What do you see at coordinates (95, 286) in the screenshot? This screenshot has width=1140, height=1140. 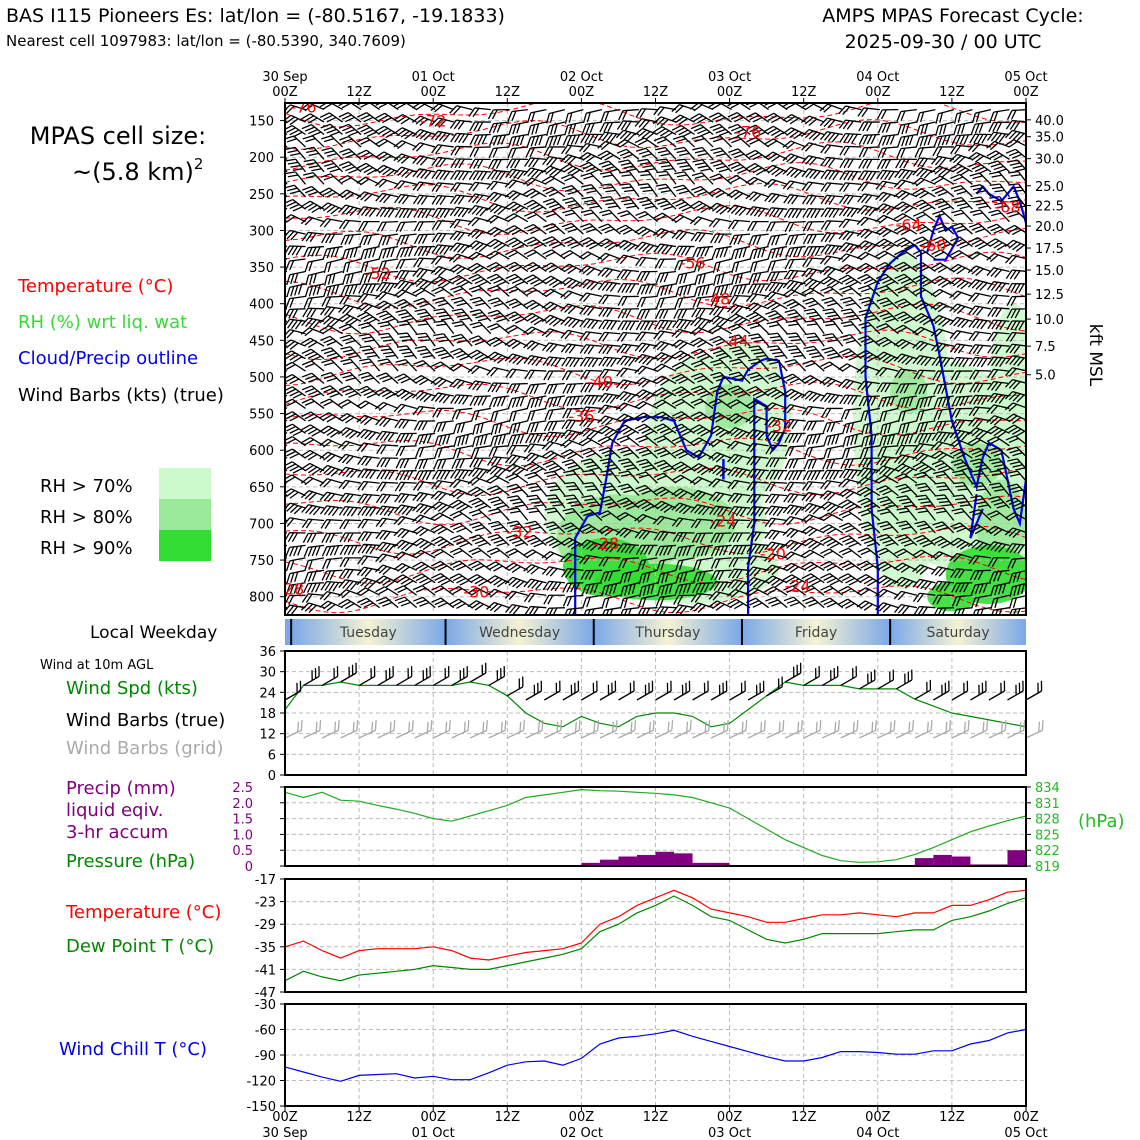 I see `legend-temperature: Temperature (°C)` at bounding box center [95, 286].